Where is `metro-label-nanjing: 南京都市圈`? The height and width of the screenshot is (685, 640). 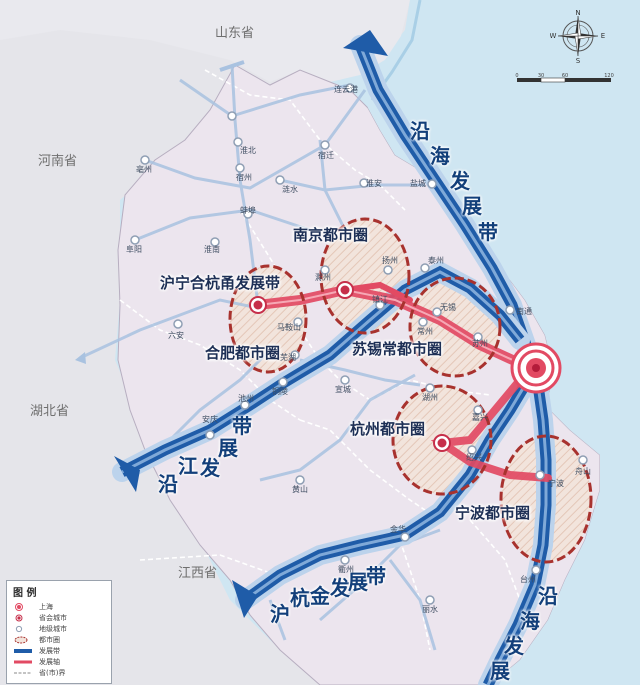 metro-label-nanjing: 南京都市圈 is located at coordinates (331, 235).